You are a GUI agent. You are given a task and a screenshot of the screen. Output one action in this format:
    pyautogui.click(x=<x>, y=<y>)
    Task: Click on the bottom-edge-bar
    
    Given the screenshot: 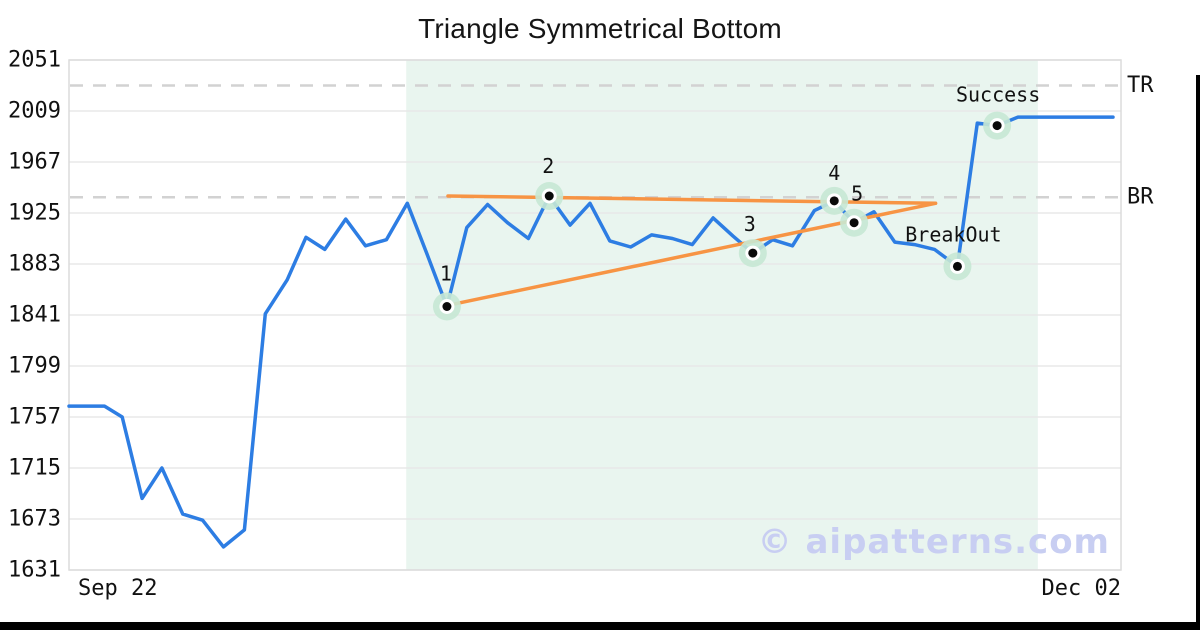 What is the action you would take?
    pyautogui.click(x=600, y=626)
    